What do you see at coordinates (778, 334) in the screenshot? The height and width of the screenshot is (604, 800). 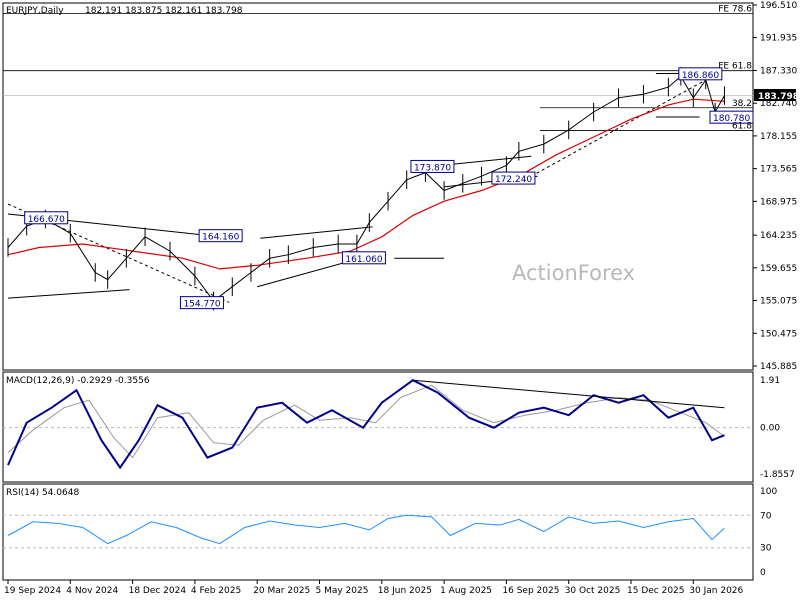 I see `price-tick-label: 150.475` at bounding box center [778, 334].